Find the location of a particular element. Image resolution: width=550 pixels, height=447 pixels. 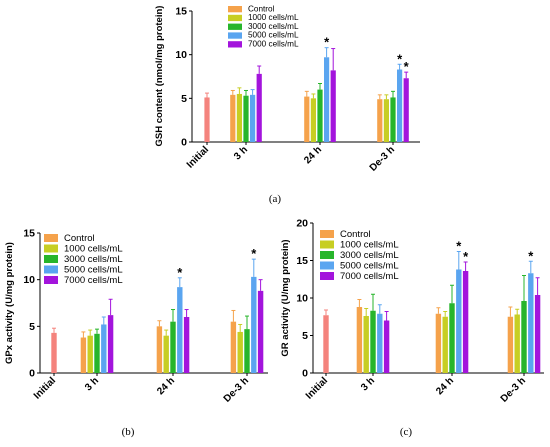

panel-caption-b: (b) is located at coordinates (128, 432).